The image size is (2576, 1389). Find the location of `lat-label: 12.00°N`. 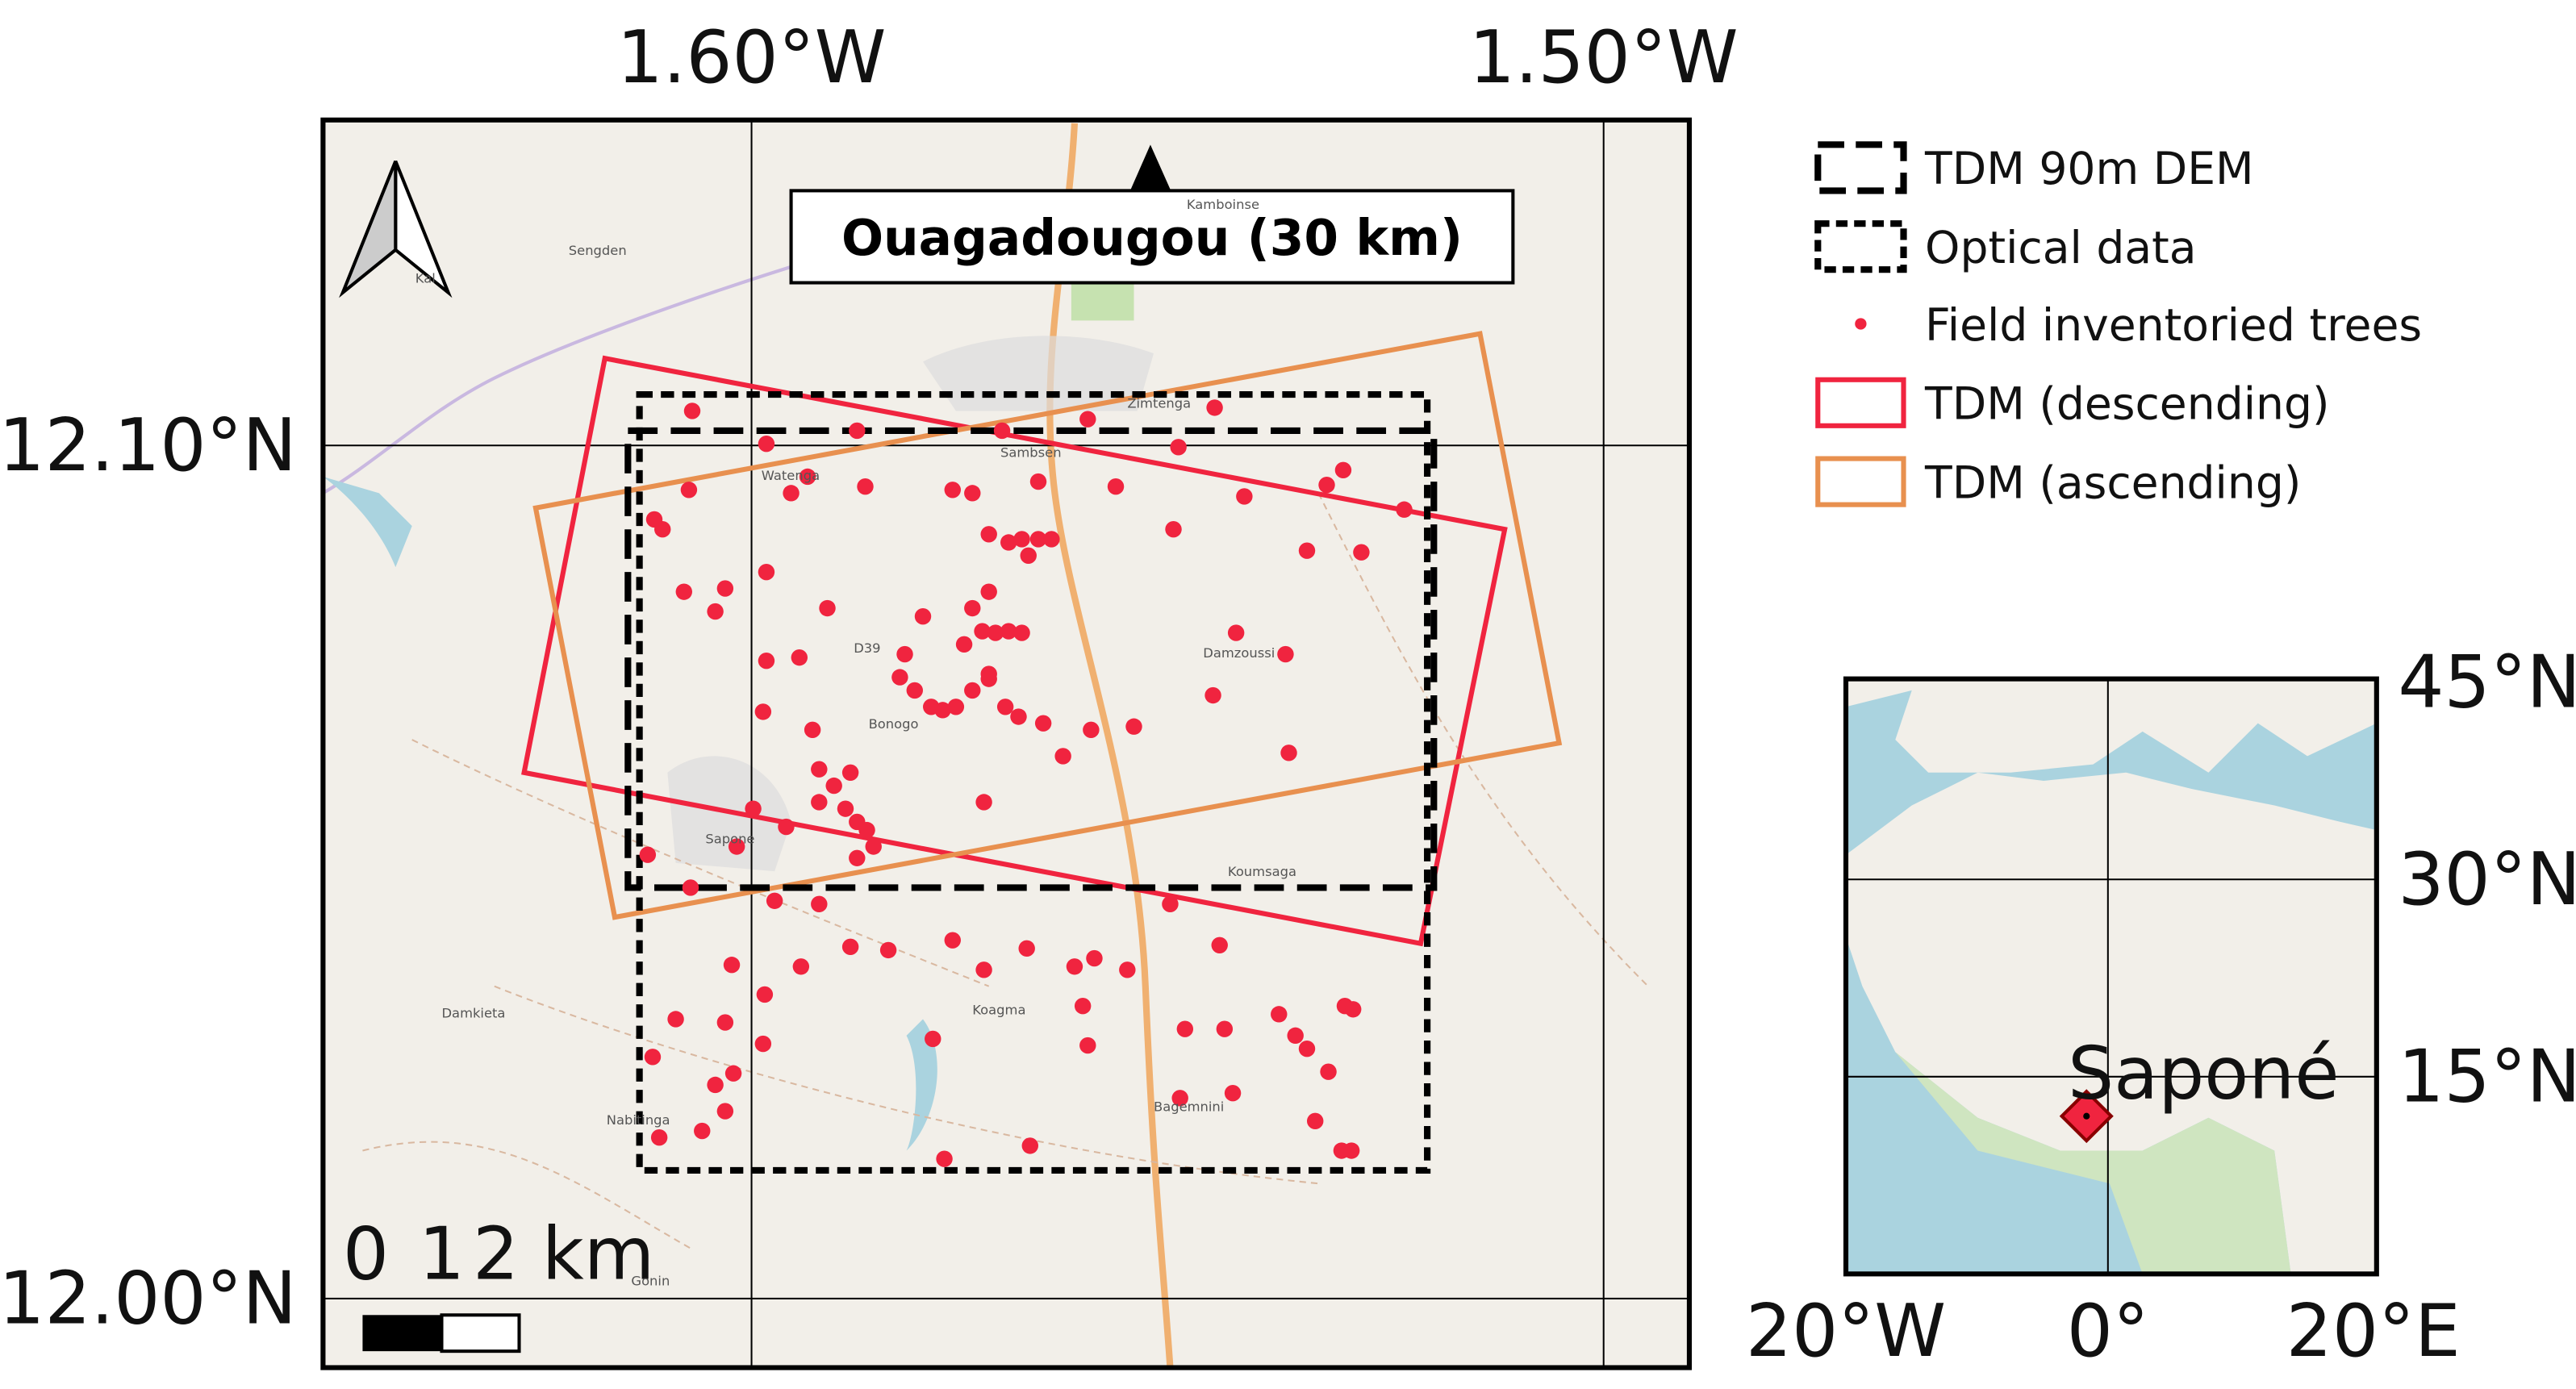

lat-label: 12.00°N is located at coordinates (148, 1299).